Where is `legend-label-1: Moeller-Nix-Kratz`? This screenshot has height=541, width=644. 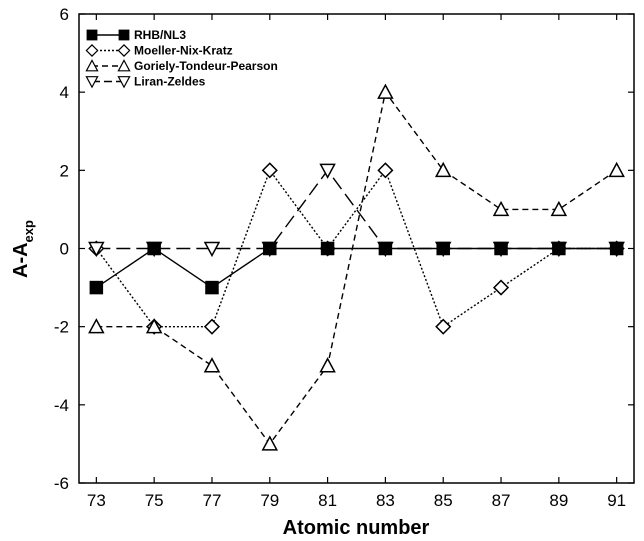 legend-label-1: Moeller-Nix-Kratz is located at coordinates (183, 51).